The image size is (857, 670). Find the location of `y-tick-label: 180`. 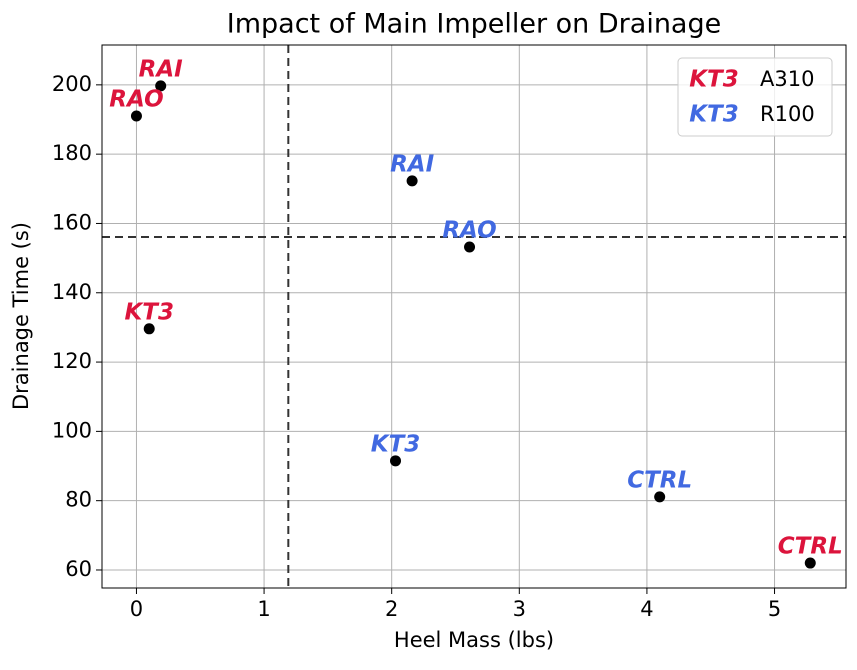

y-tick-label: 180 is located at coordinates (72, 153).